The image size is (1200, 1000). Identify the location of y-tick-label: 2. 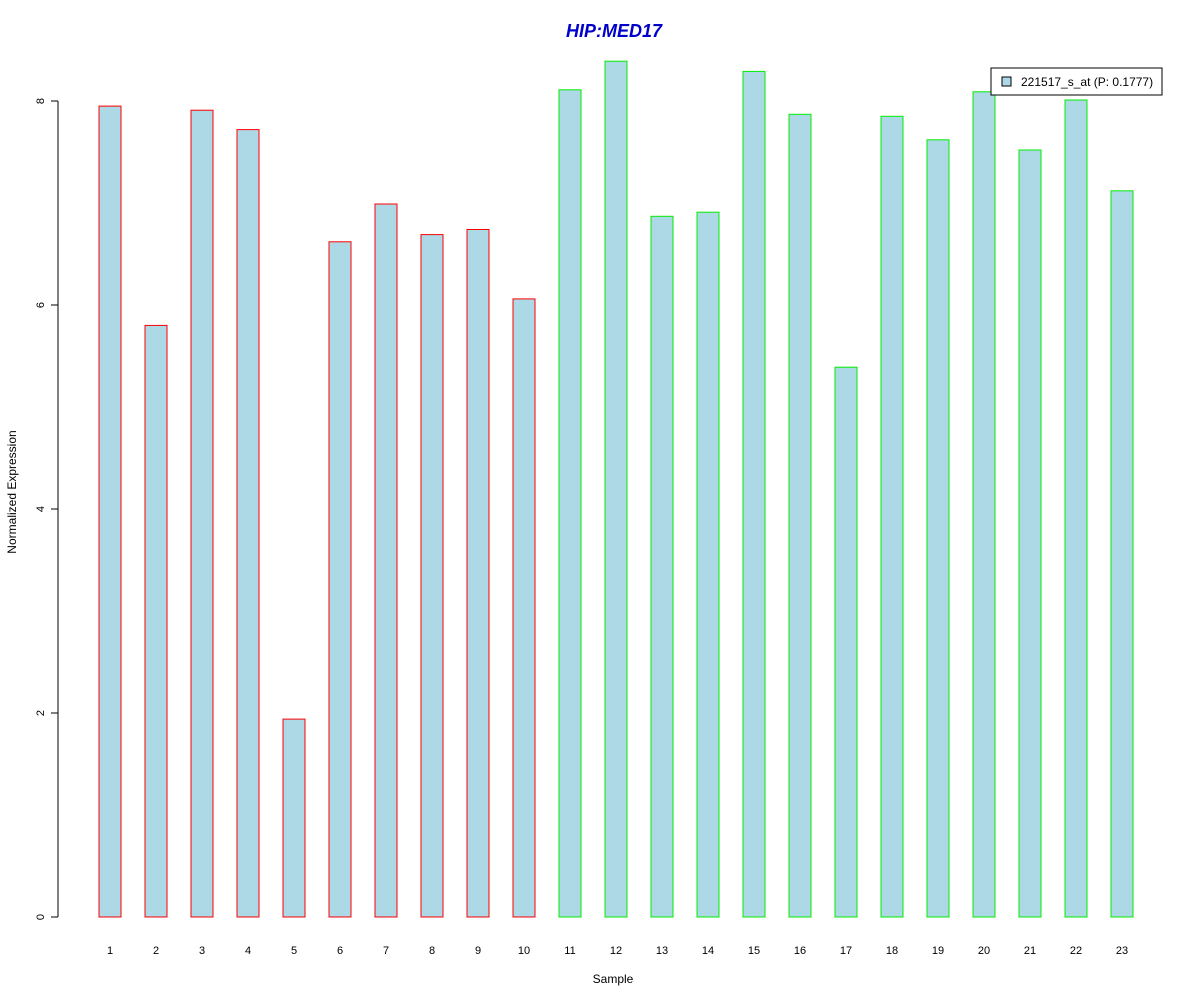
(41, 713).